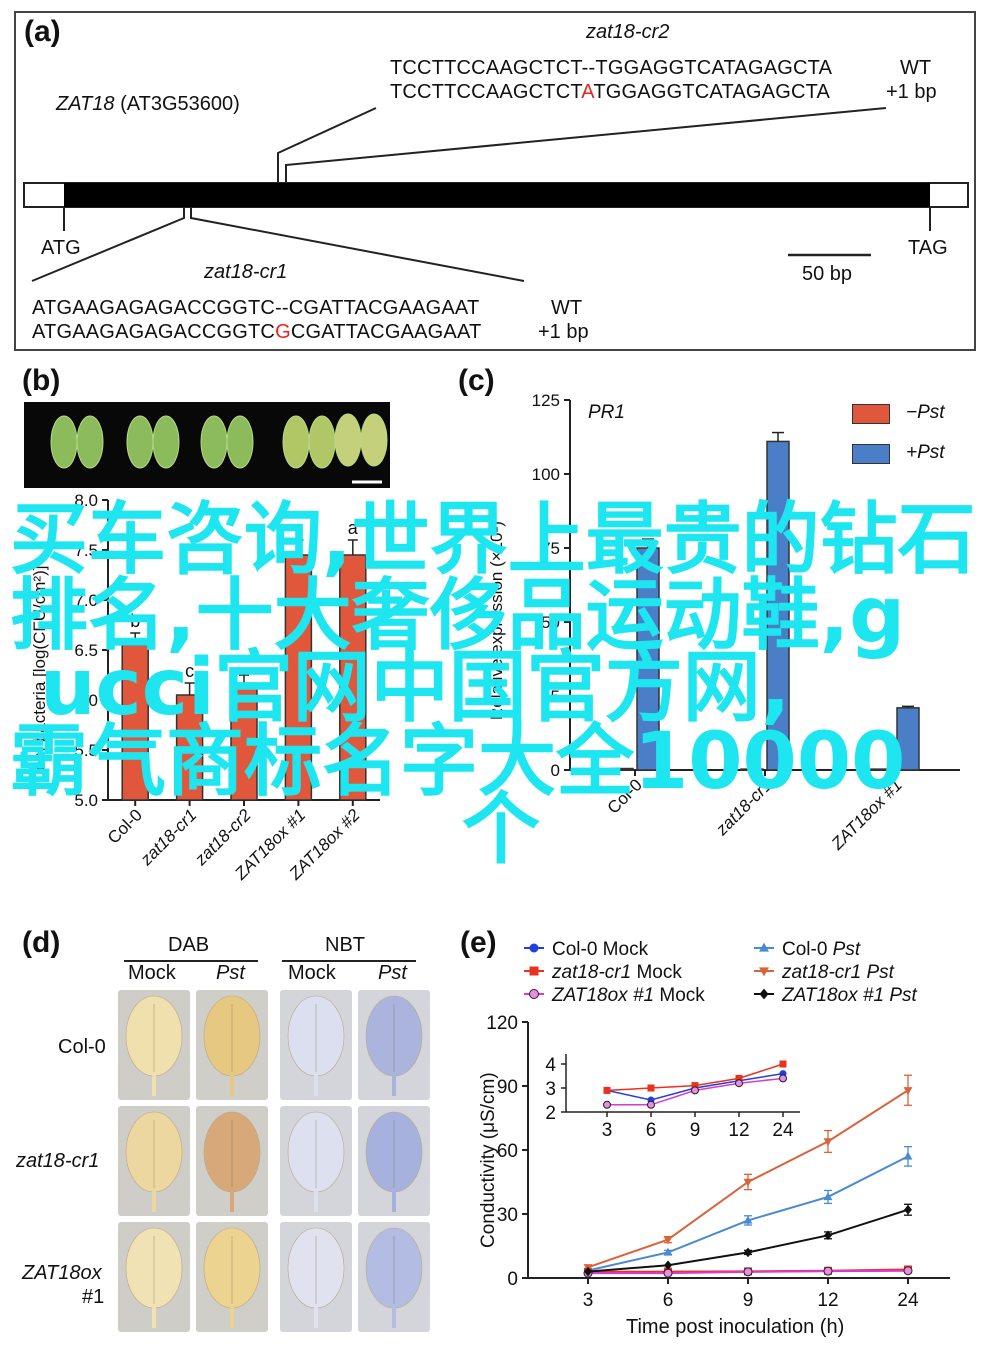 The width and height of the screenshot is (990, 1348). I want to click on b-ytick-label: 6.5, so click(86, 650).